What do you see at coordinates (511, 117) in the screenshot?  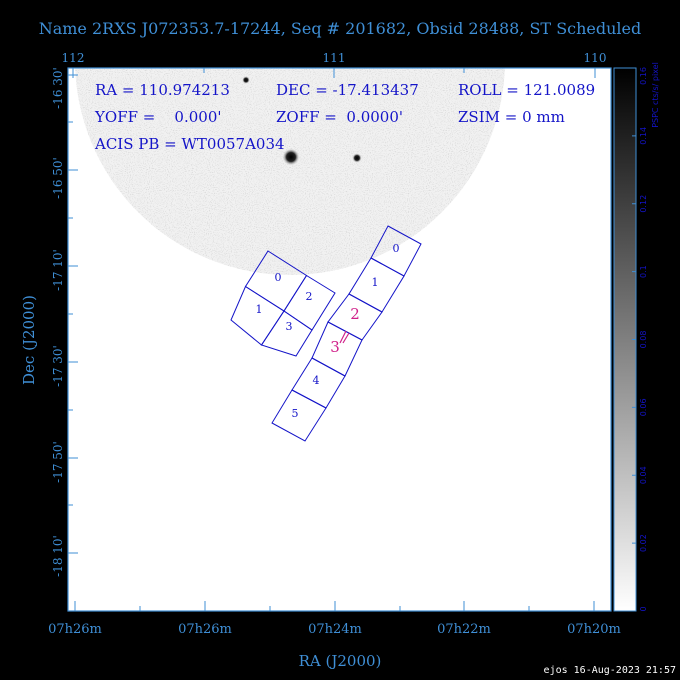 I see `info-zsim: ZSIM = 0 mm` at bounding box center [511, 117].